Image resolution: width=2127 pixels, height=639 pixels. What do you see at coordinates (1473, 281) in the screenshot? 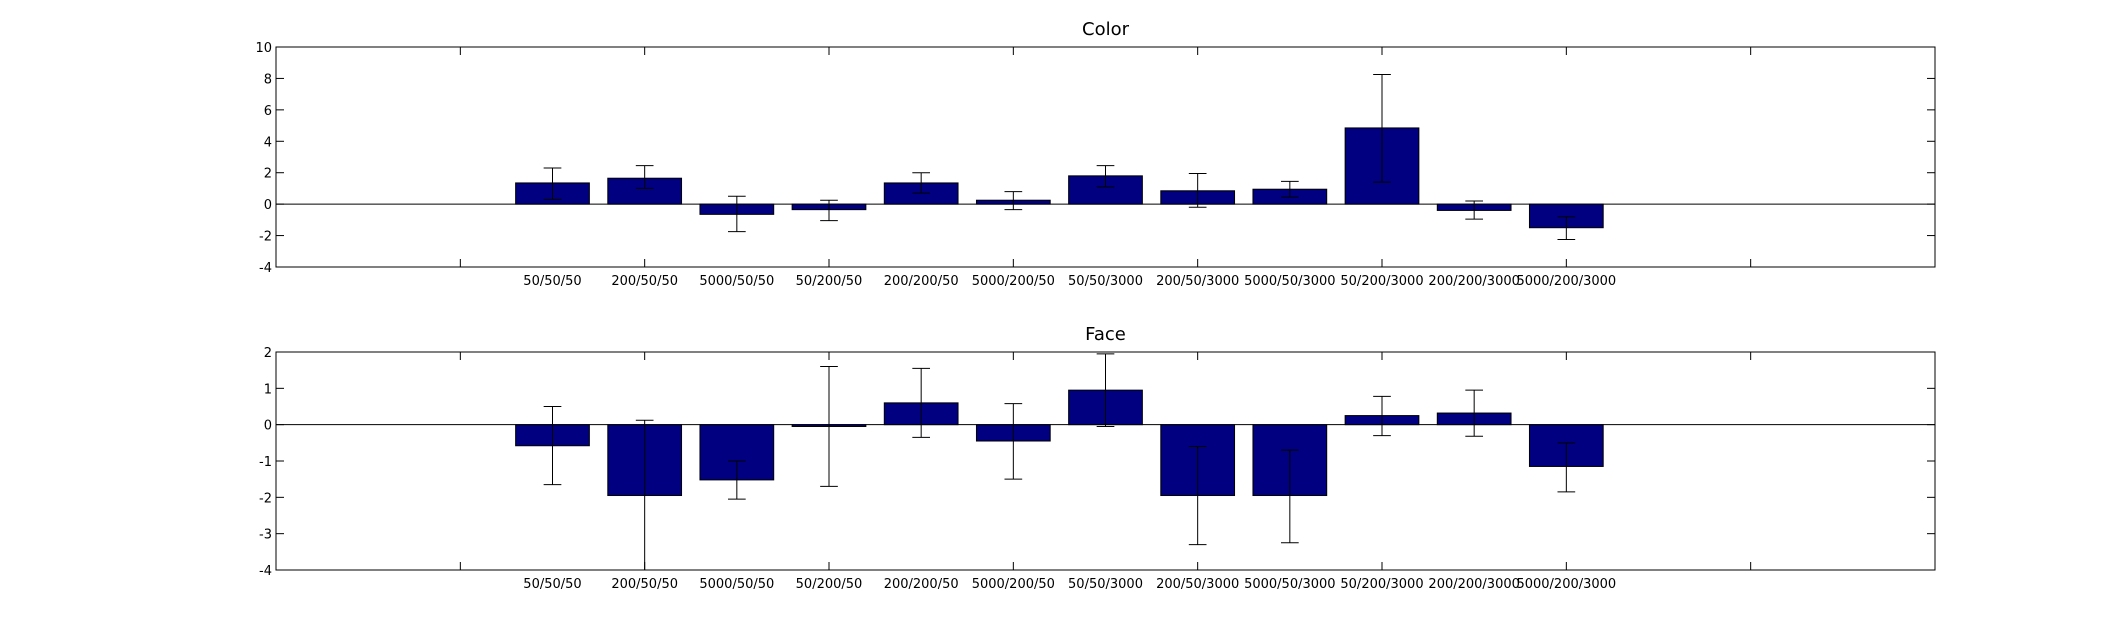
I see `color-xtick-label-200-200-3000: 200/200/3000` at bounding box center [1473, 281].